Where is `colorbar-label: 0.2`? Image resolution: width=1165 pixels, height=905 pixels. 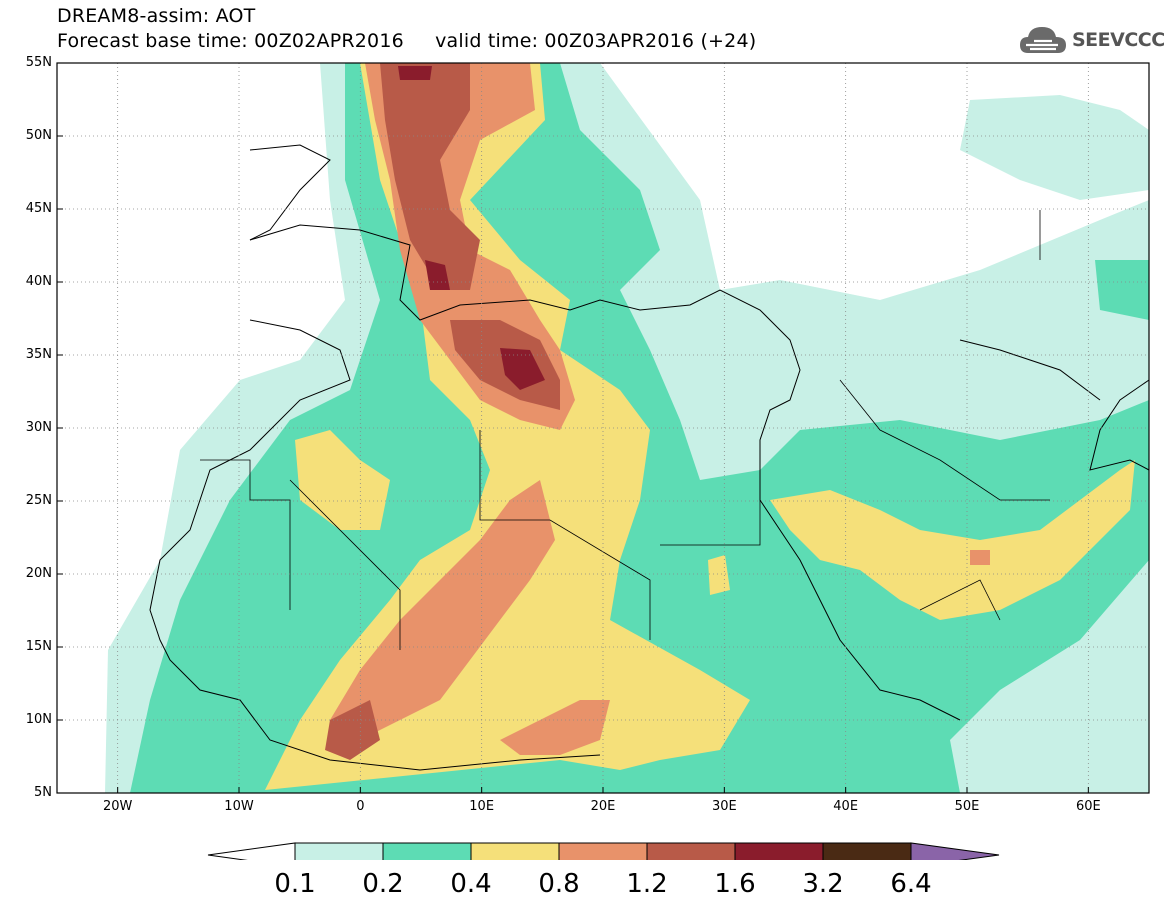 colorbar-label: 0.2 is located at coordinates (383, 884).